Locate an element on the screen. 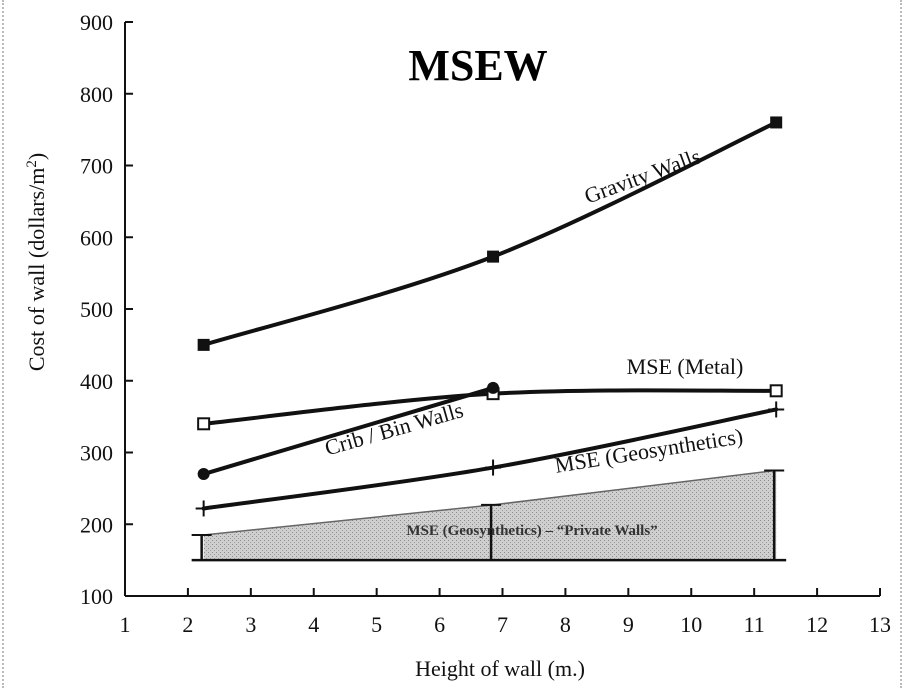 The width and height of the screenshot is (905, 688). series-mse-geosynthetics is located at coordinates (490, 459).